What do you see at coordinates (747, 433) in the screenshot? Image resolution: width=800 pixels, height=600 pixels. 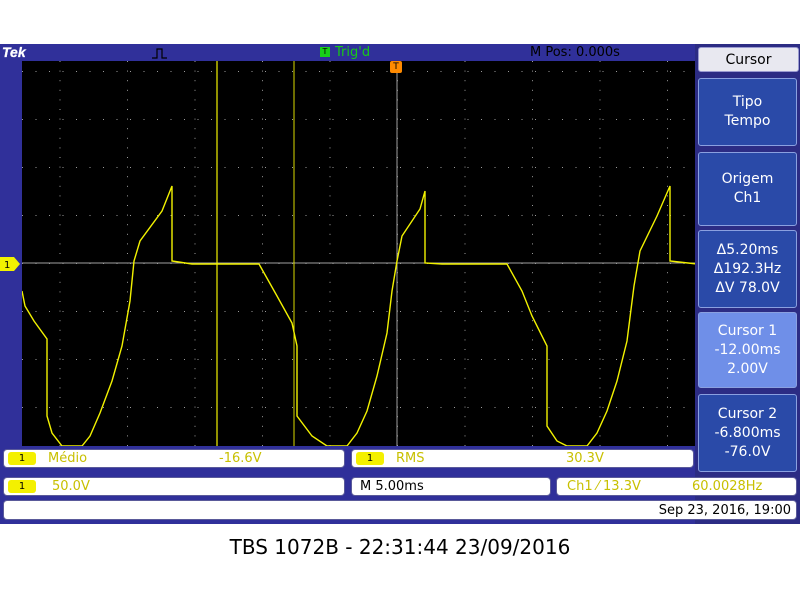 I see `cursor-2-button: Cursor 2 -6.800ms -76.0V` at bounding box center [747, 433].